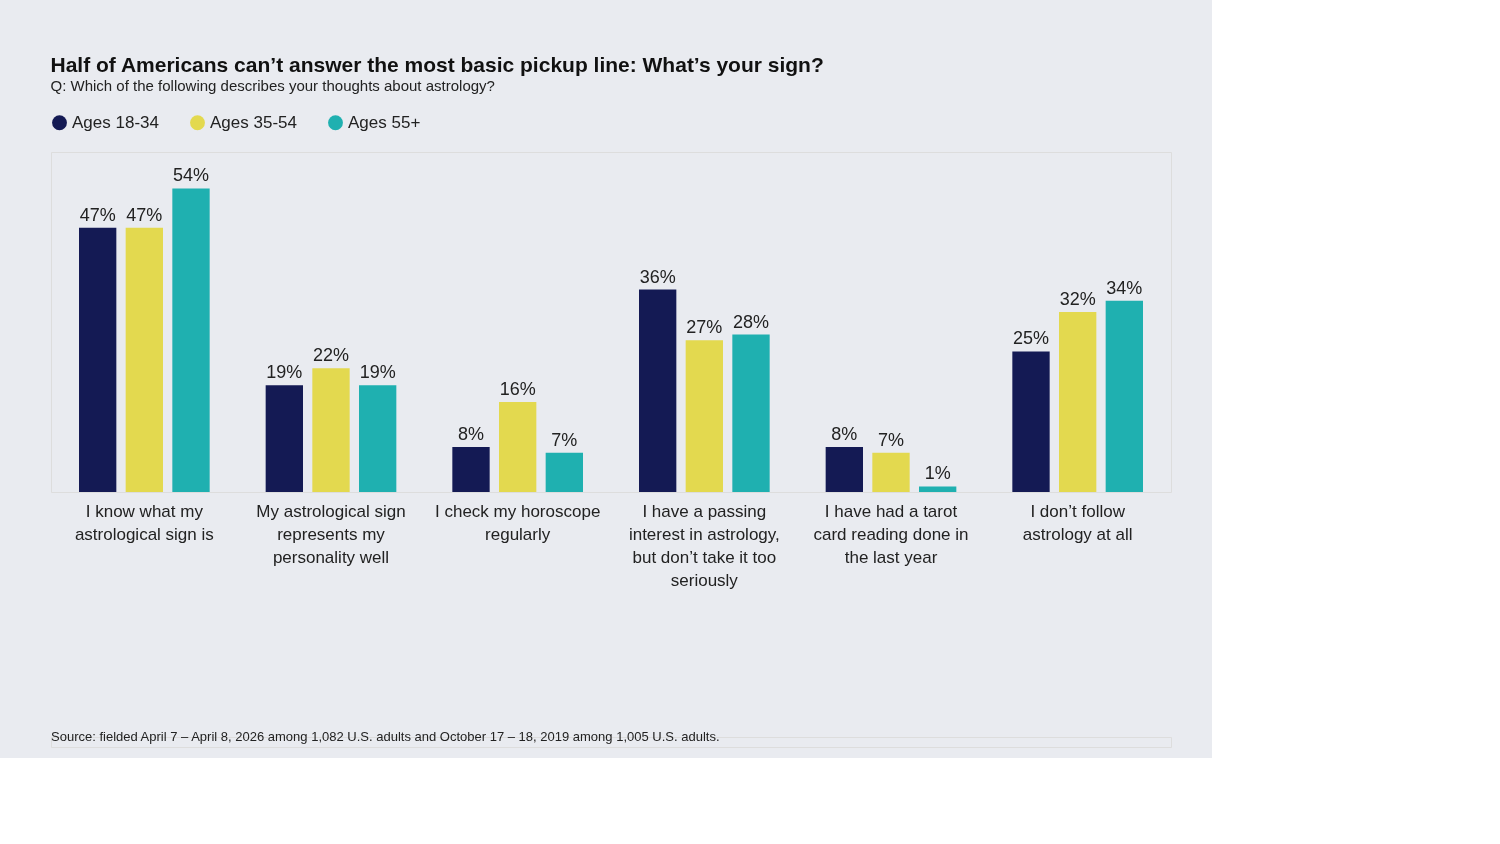 The height and width of the screenshot is (844, 1500). What do you see at coordinates (385, 736) in the screenshot?
I see `source-note: Source: fielded April 7 – April 8, 2026 among 1,082 U.S. adults and October 17 – 18, 2019 among 1,005 U.S. adults.` at bounding box center [385, 736].